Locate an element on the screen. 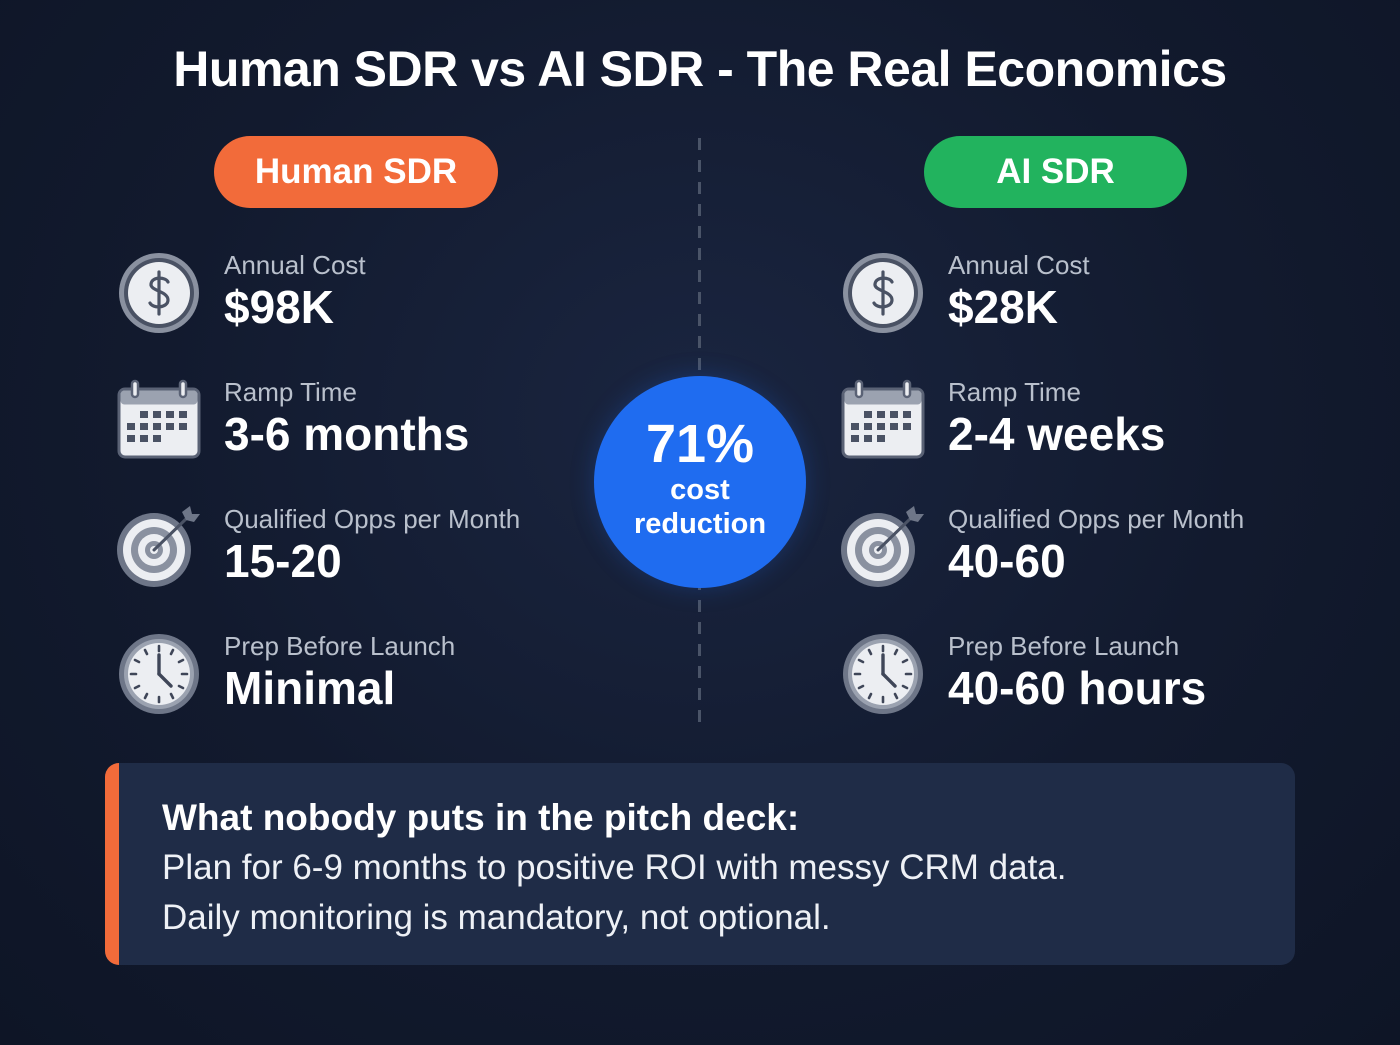 Image resolution: width=1400 pixels, height=1045 pixels. ai-sdr-header: AI SDR is located at coordinates (1055, 172).